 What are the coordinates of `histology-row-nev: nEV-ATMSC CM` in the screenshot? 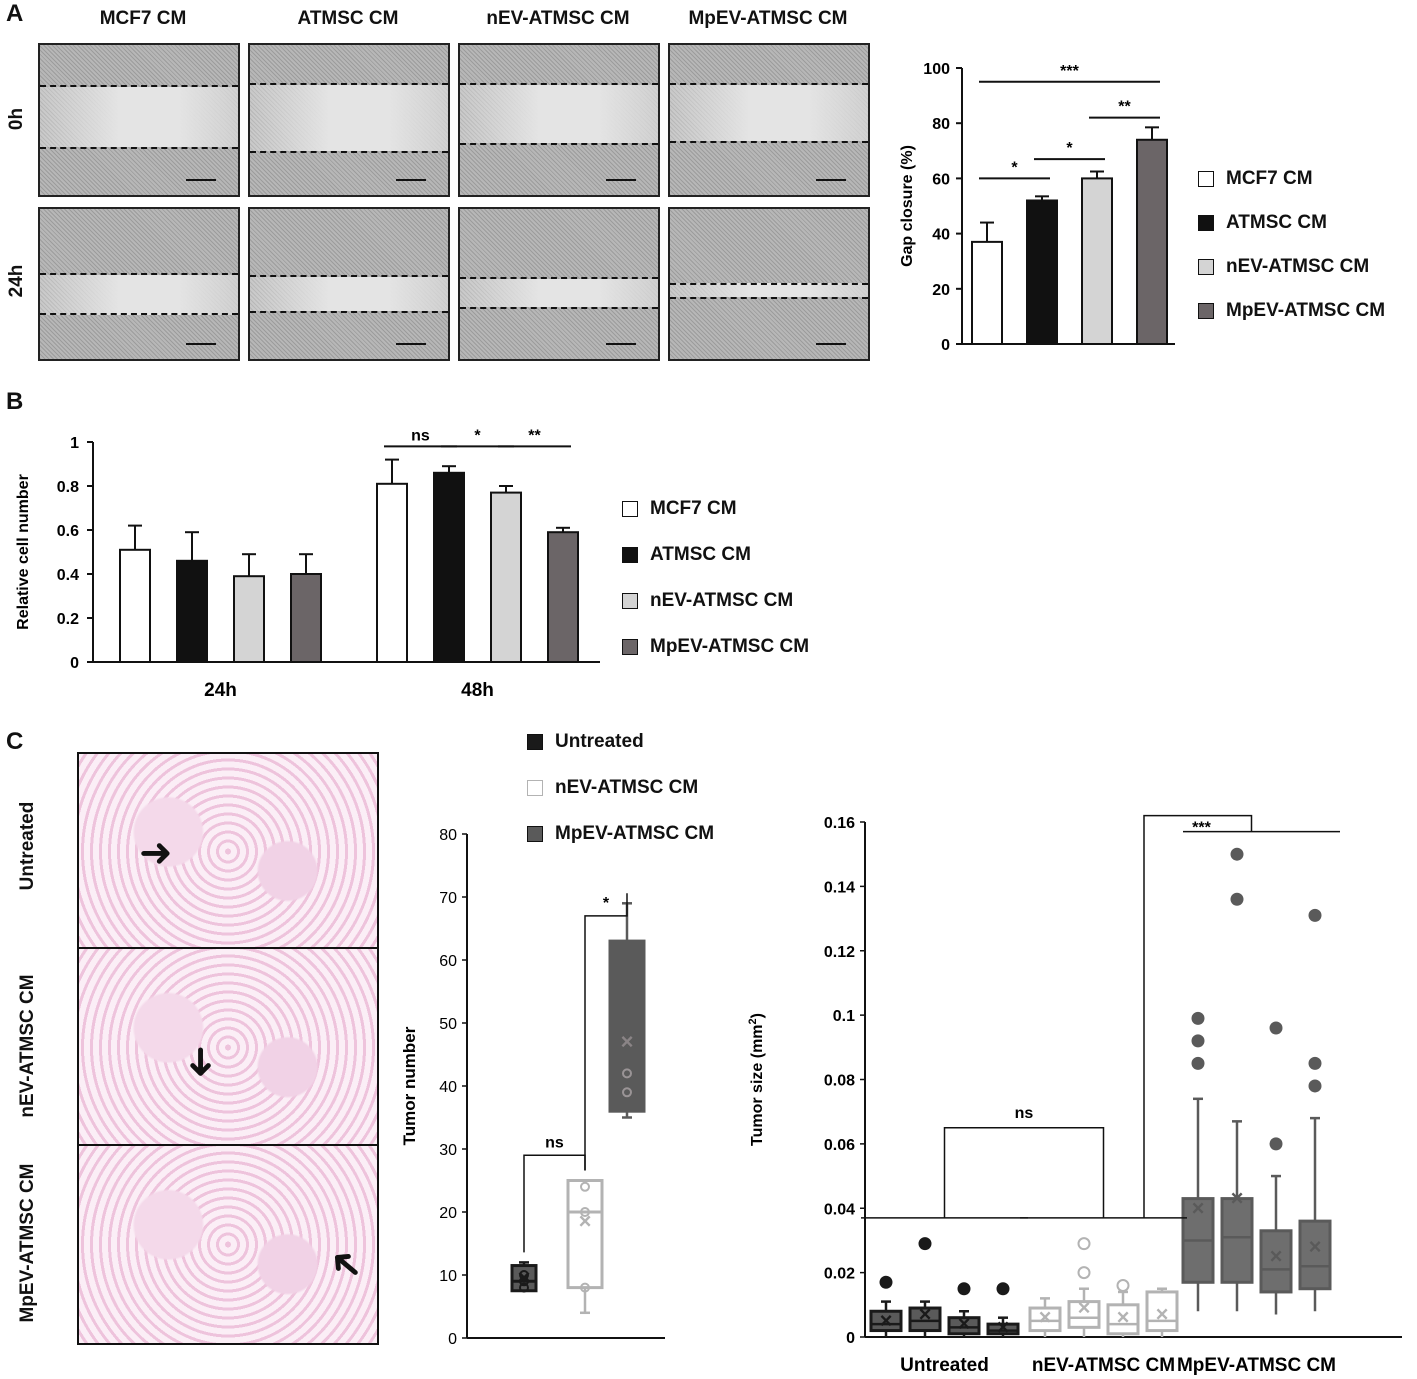 It's located at (27, 1046).